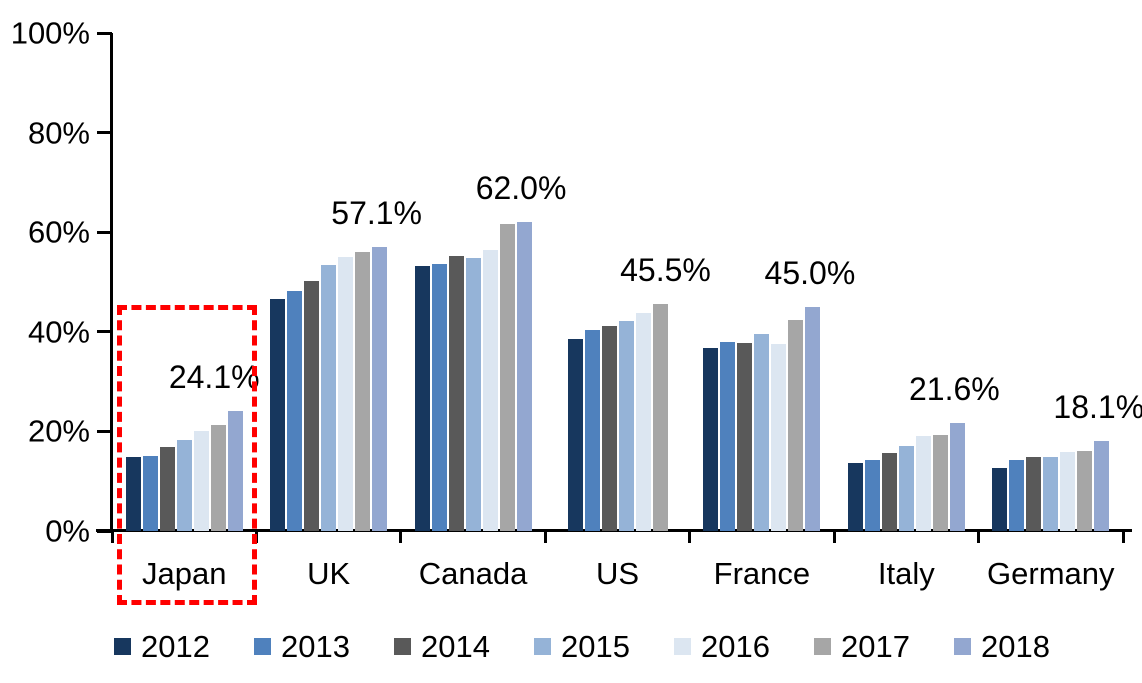 The image size is (1142, 683). Describe the element at coordinates (439, 397) in the screenshot. I see `bar-canada-2013` at that location.